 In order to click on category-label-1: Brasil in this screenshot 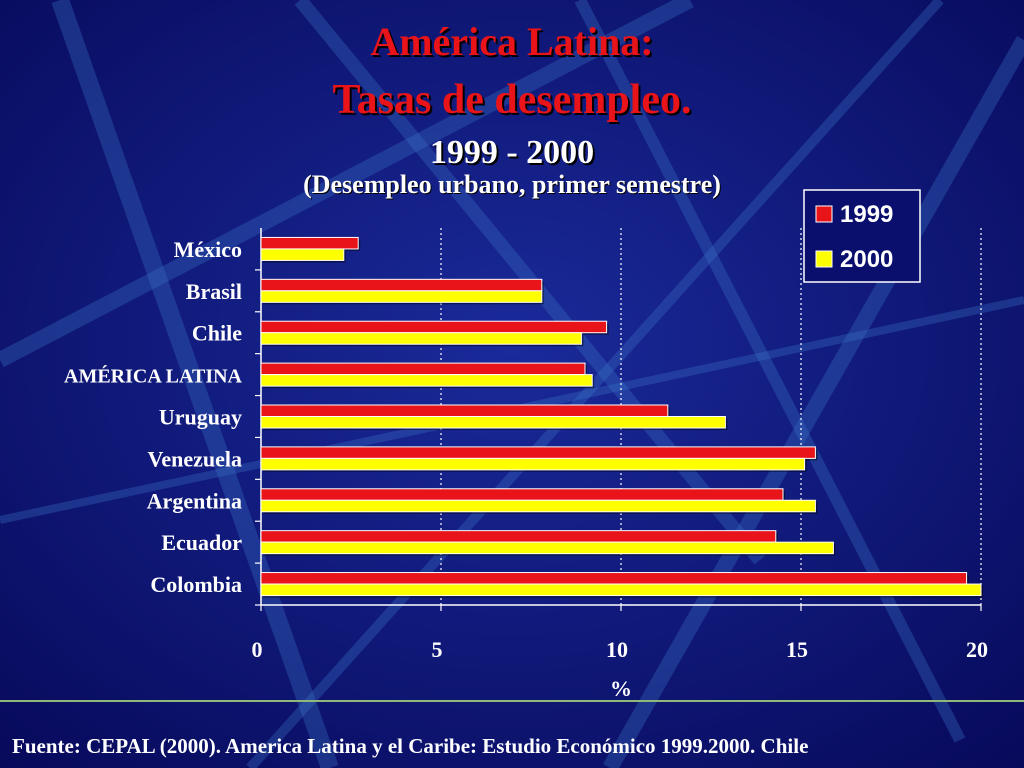, I will do `click(214, 291)`.